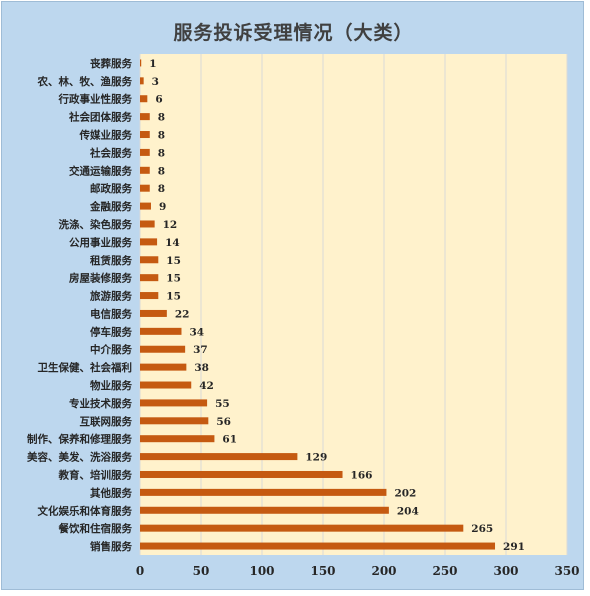  I want to click on category-label: 互联网服务, so click(106, 421).